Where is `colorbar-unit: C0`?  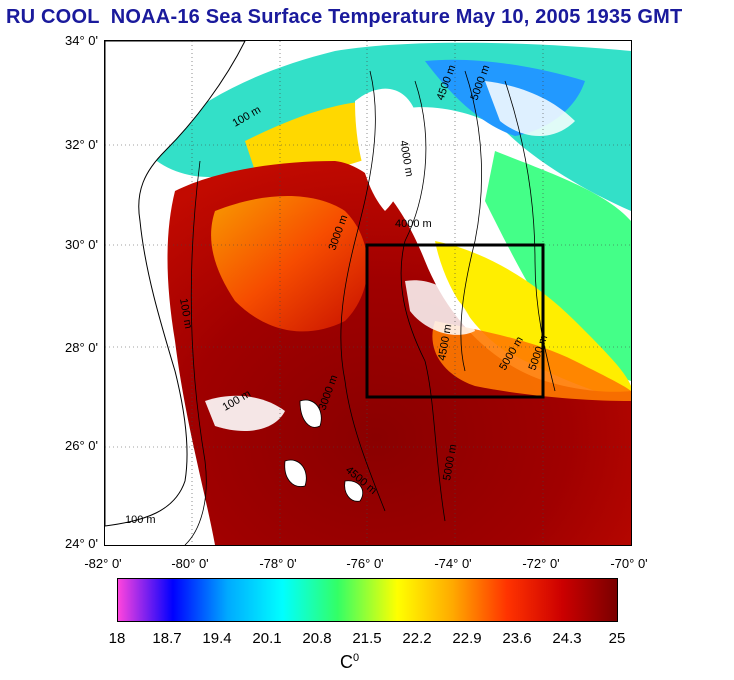
colorbar-unit: C0 is located at coordinates (350, 662).